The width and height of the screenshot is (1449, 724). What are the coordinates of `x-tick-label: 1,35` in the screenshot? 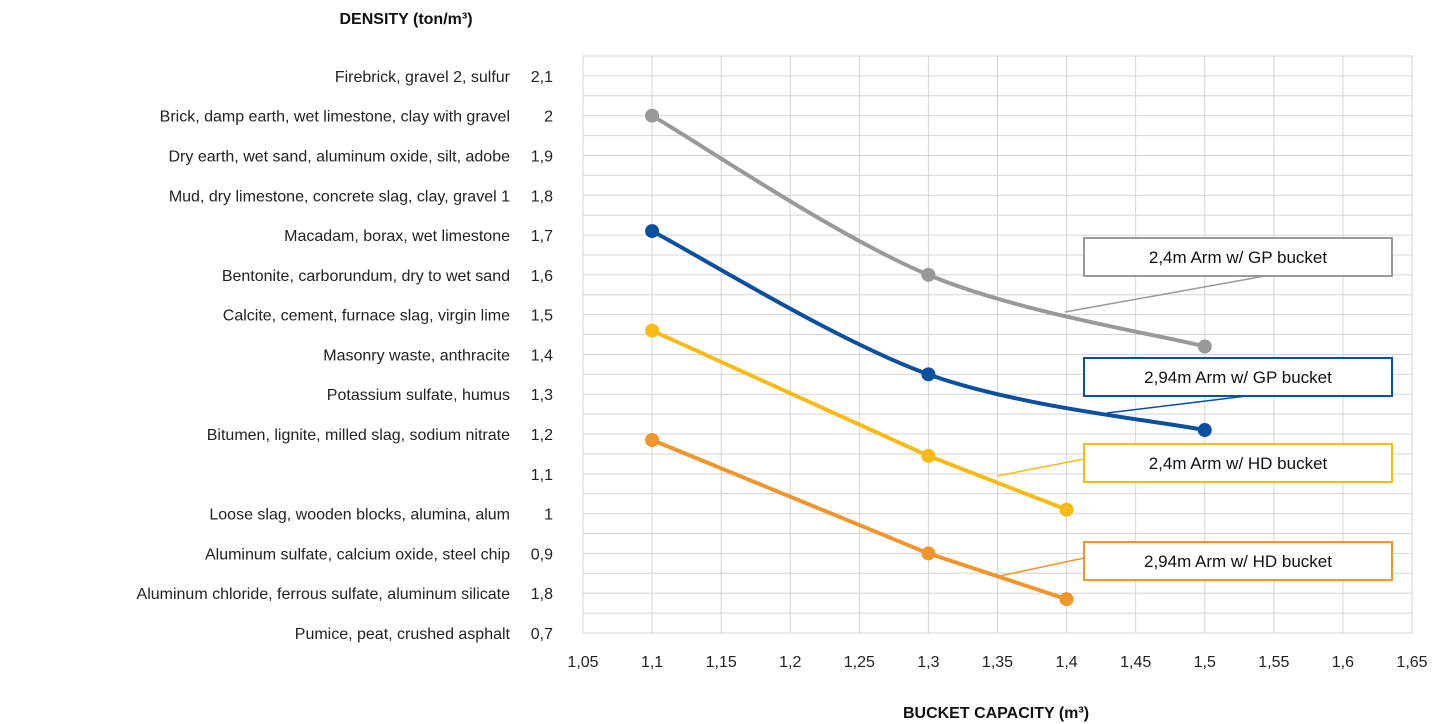 It's located at (997, 662).